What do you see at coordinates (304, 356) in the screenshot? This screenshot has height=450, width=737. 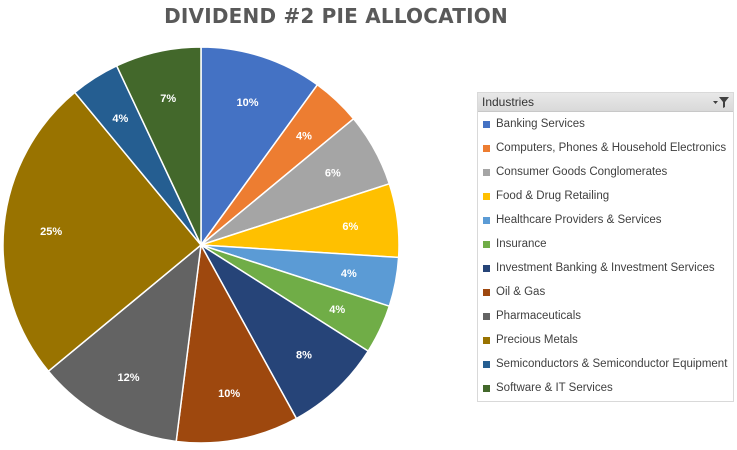 I see `slice-data-label: 8%` at bounding box center [304, 356].